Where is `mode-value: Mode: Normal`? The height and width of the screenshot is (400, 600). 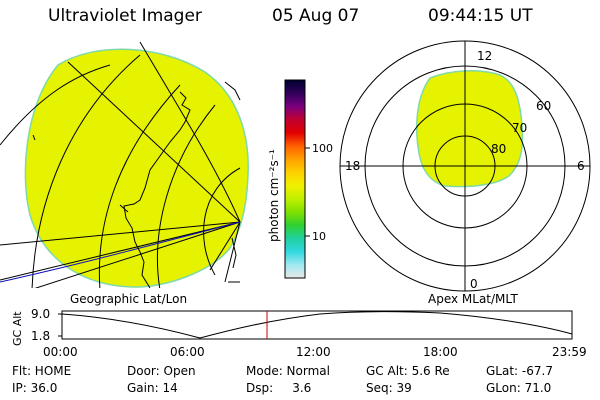
mode-value: Mode: Normal is located at coordinates (288, 371).